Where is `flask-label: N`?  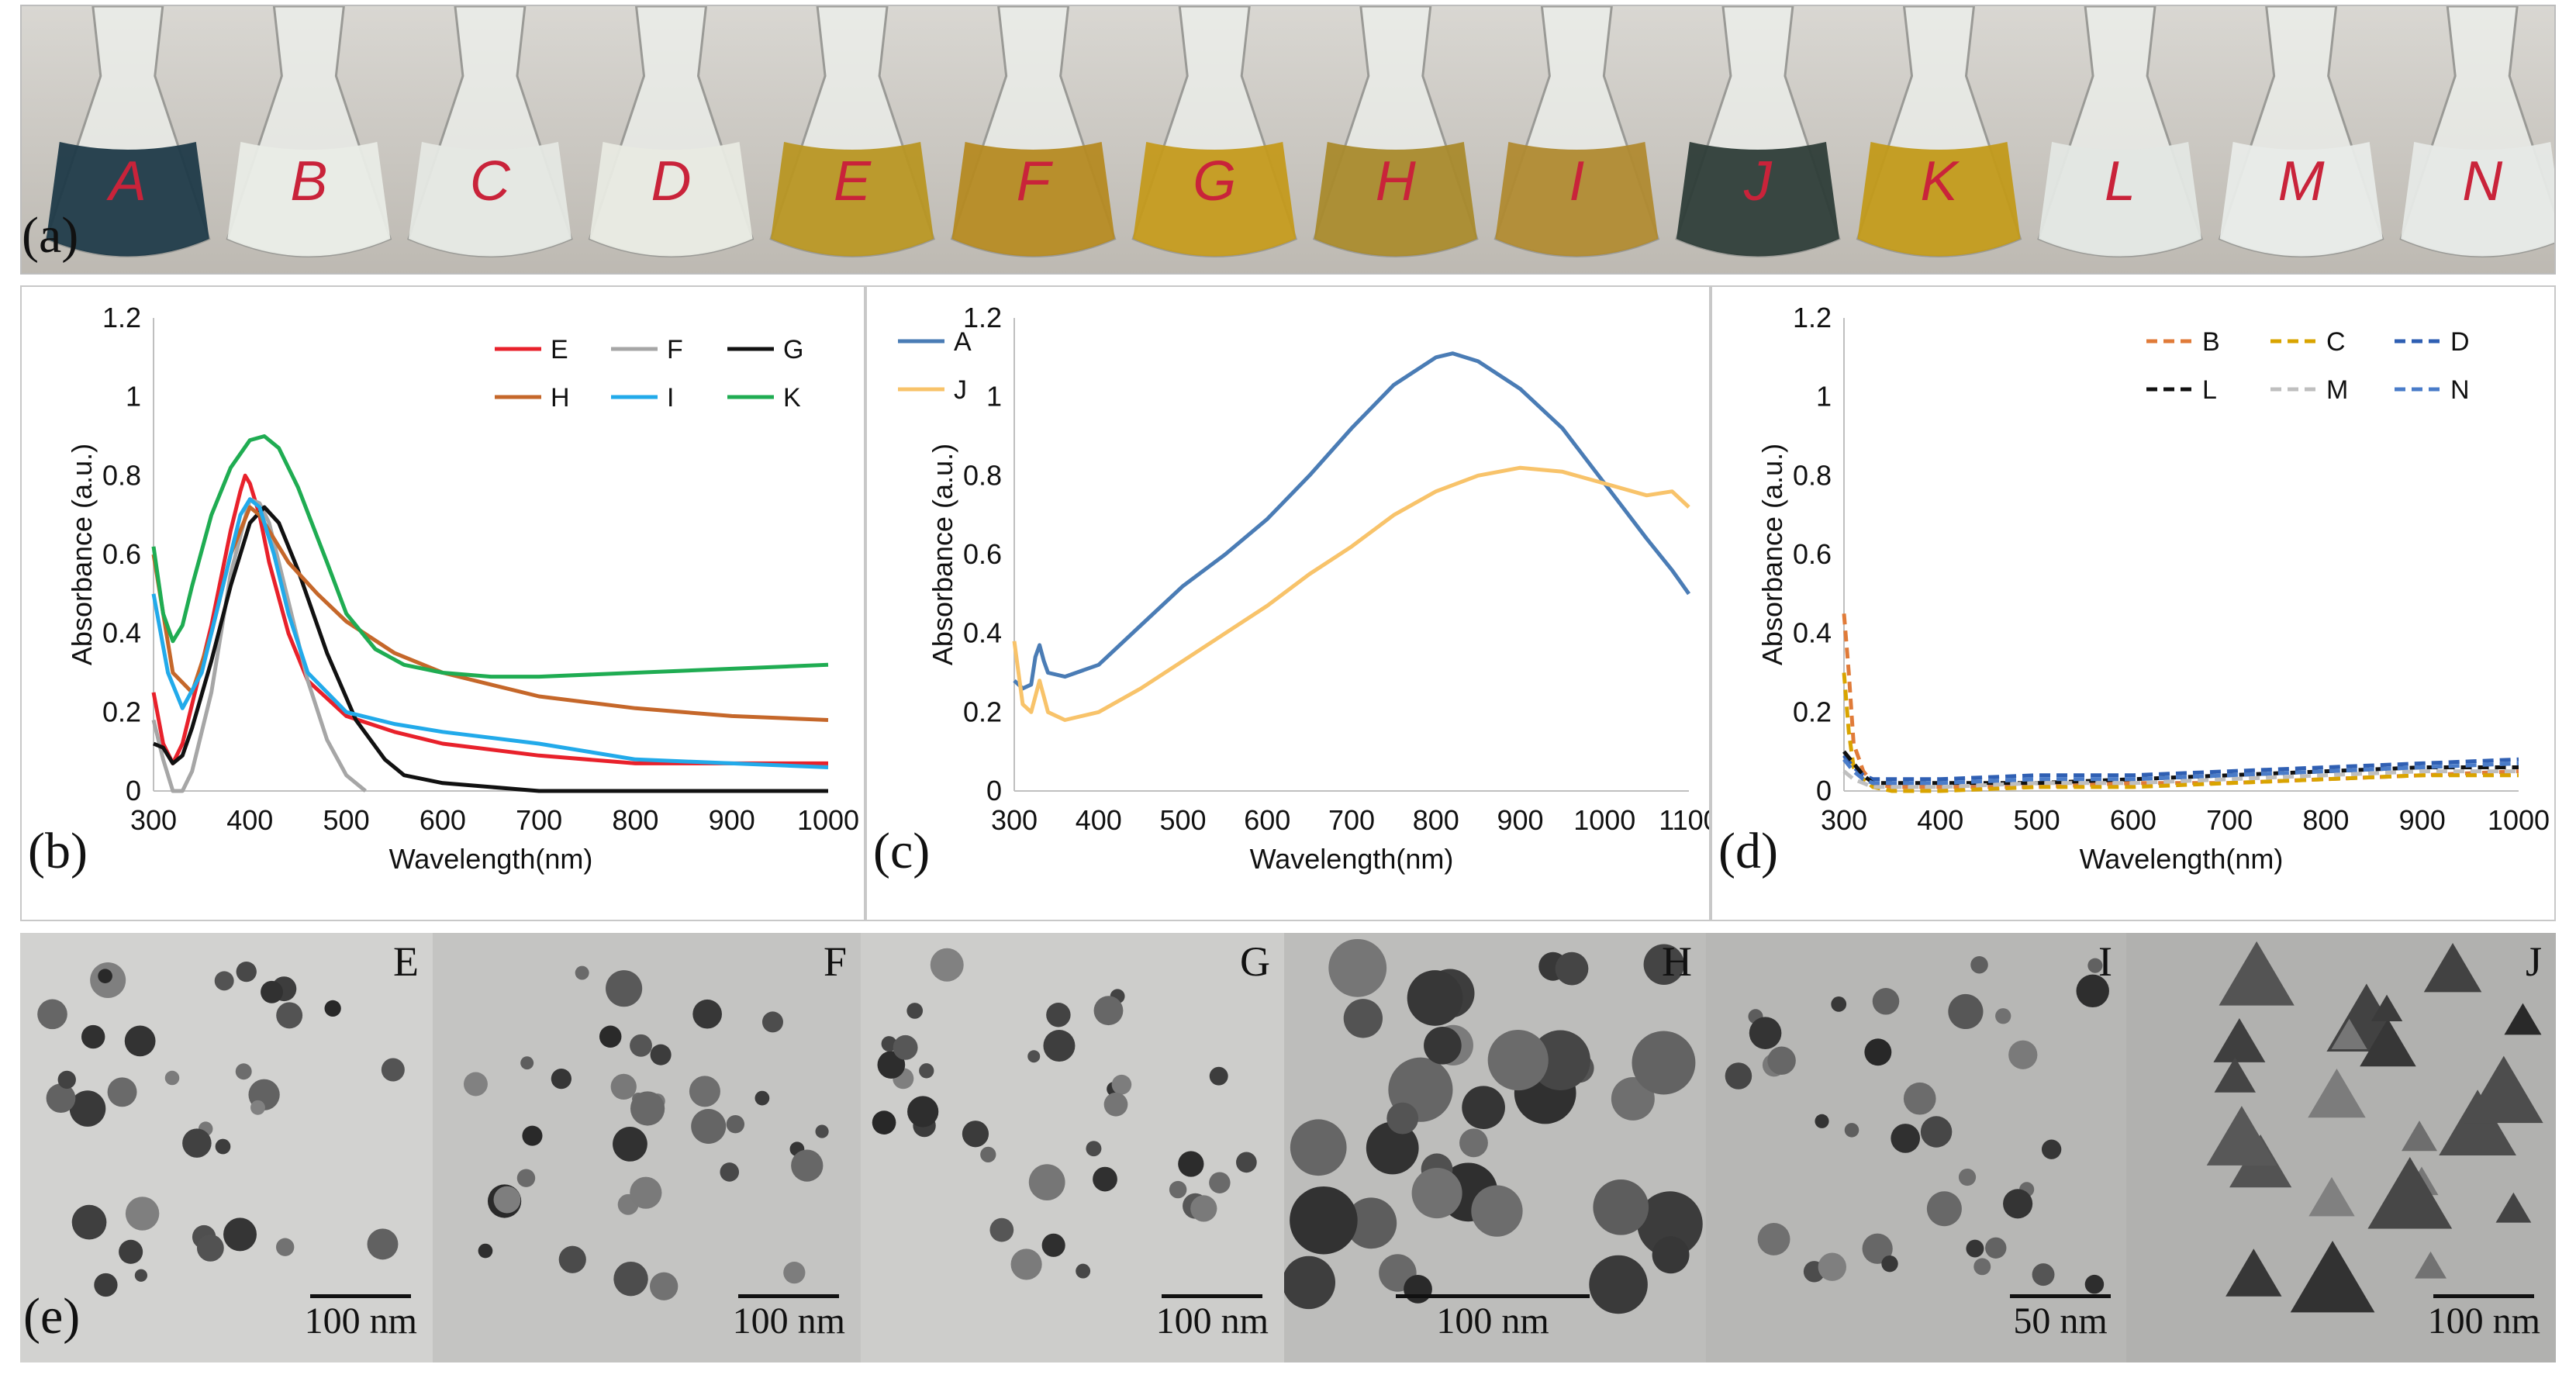
flask-label: N is located at coordinates (2482, 181).